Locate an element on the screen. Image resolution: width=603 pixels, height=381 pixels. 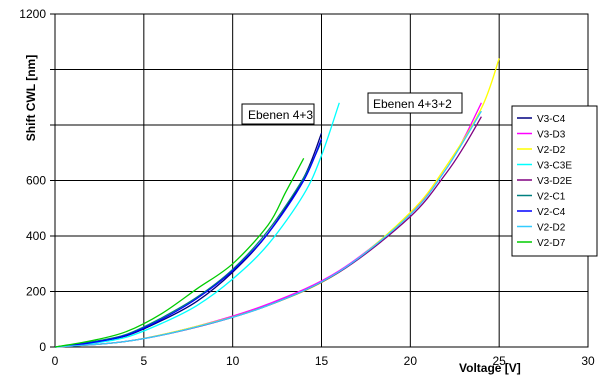
x-axis-title: Voltage [V] is located at coordinates (490, 368).